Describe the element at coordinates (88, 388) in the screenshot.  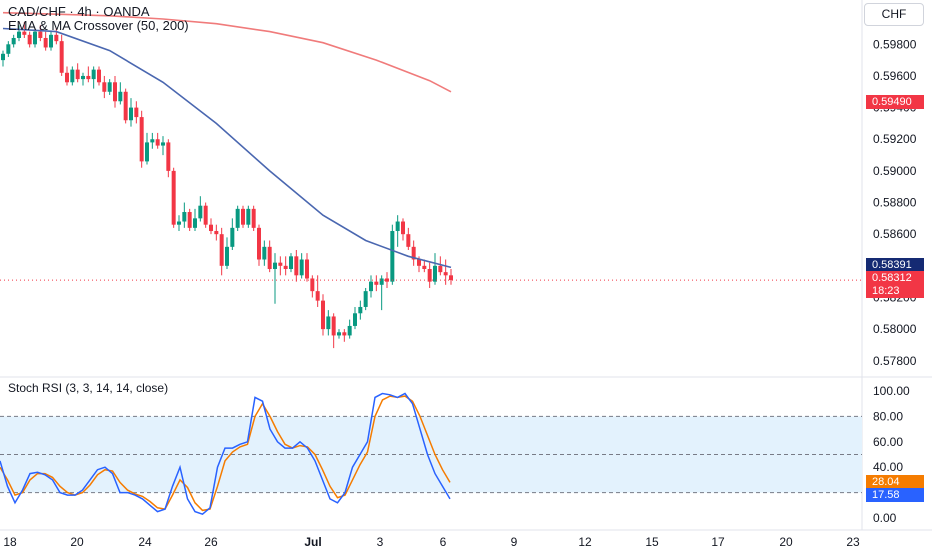
I see `stoch-rsi-title: Stoch RSI (3, 3, 14, 14, close)` at that location.